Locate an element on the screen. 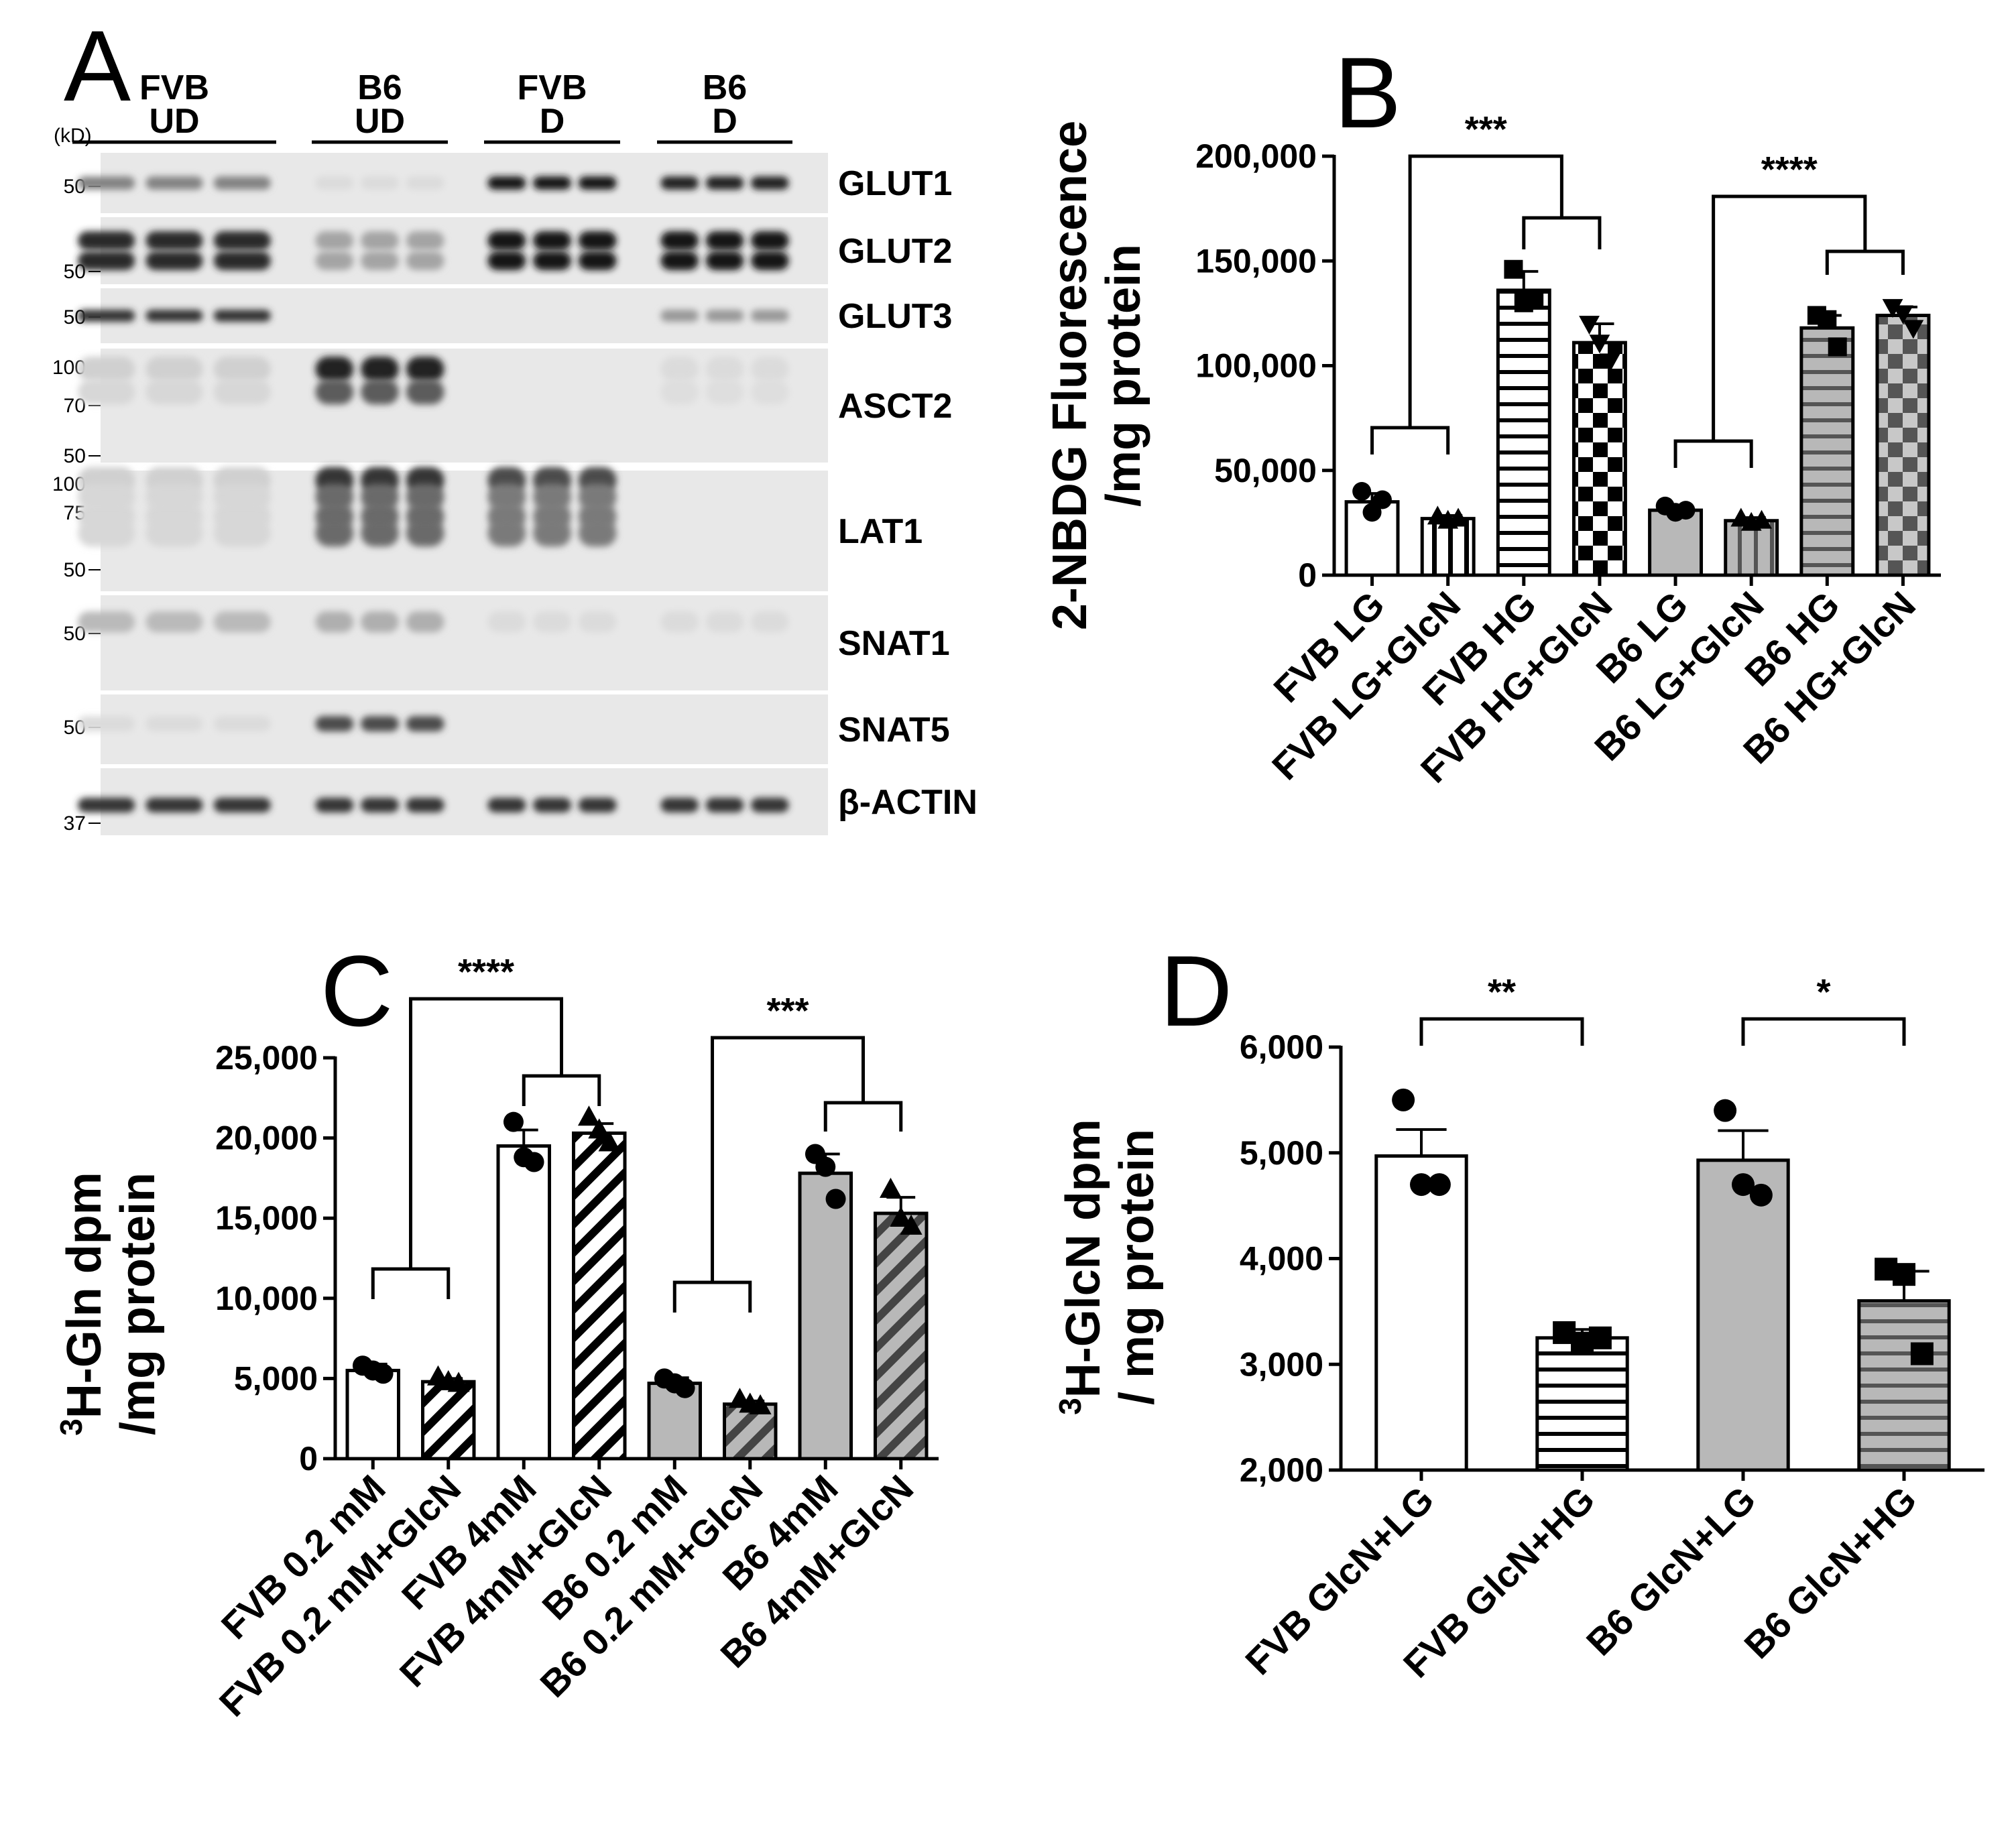  y-tick-label: 0 is located at coordinates (308, 1458).